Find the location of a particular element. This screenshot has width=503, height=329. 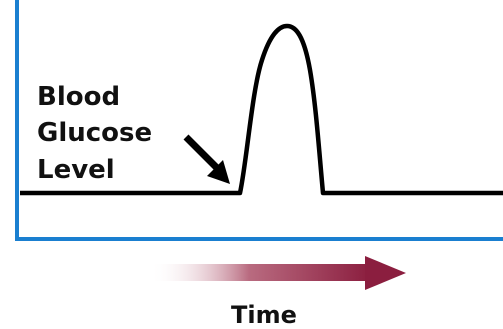

y-label-line-3: Level is located at coordinates (76, 170).